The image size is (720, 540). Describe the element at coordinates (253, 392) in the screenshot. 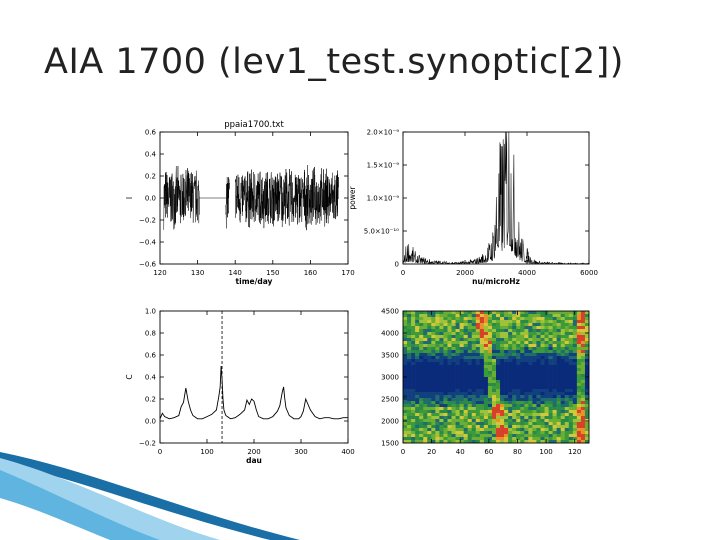

I see `autocorr-series` at that location.